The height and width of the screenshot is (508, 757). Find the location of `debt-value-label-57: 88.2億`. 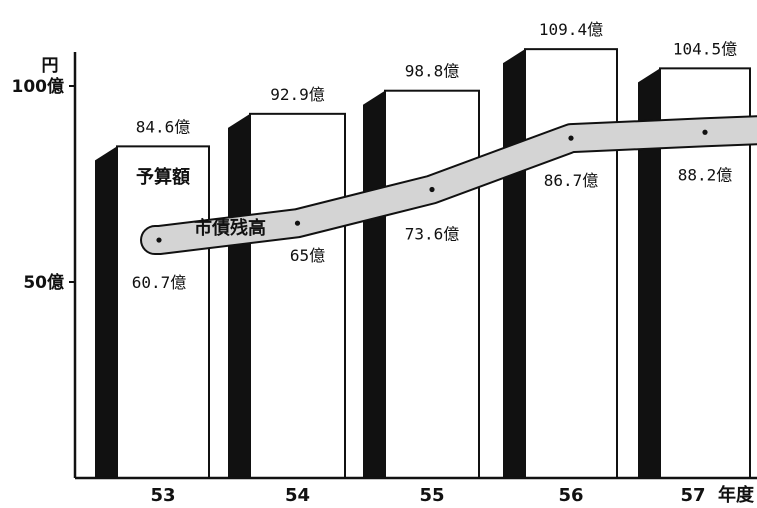

debt-value-label-57: 88.2億 is located at coordinates (705, 174).